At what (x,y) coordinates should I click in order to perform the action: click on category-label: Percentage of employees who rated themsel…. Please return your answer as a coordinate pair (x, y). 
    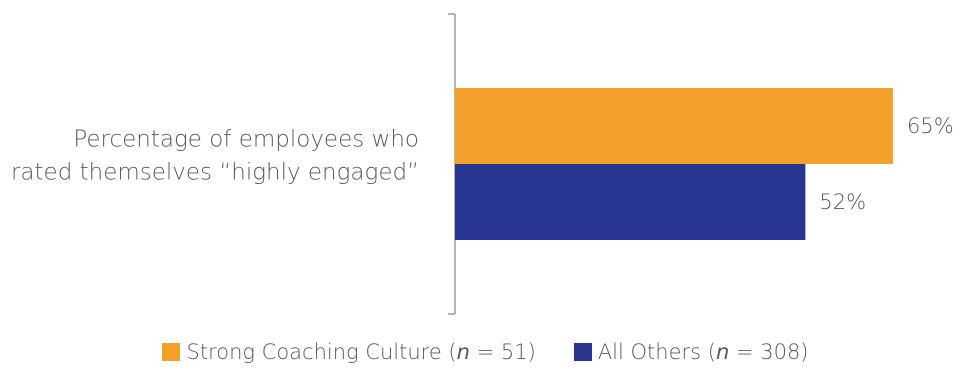
    Looking at the image, I should click on (215, 156).